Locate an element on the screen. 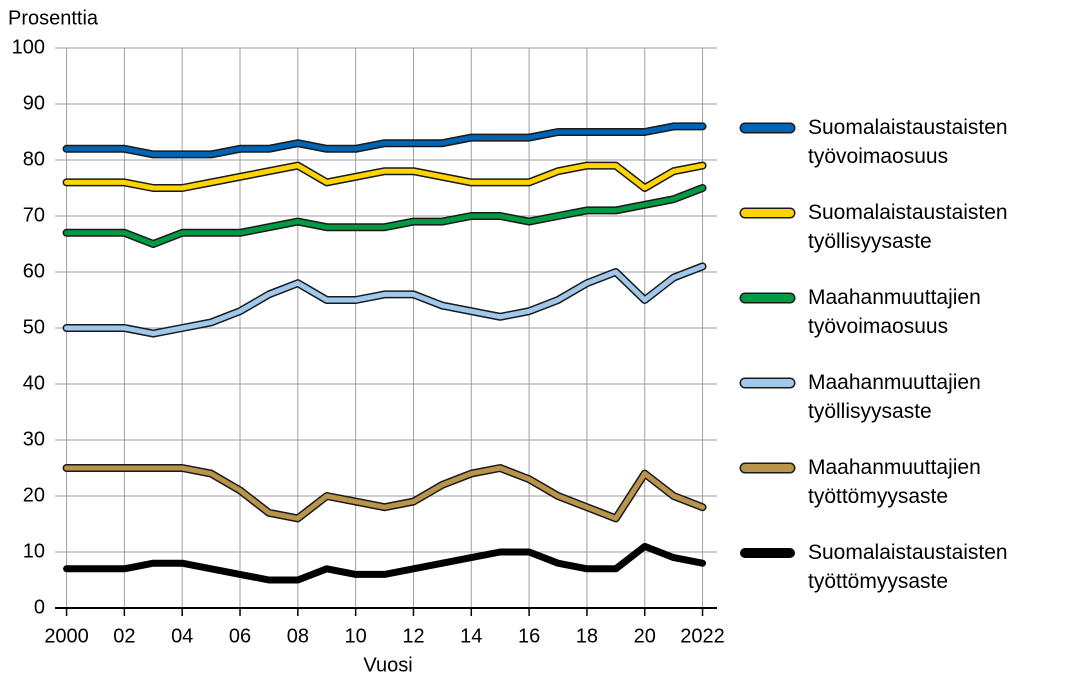  legend-label: Suomalaistaustaisten työvoimaosuus is located at coordinates (910, 142).